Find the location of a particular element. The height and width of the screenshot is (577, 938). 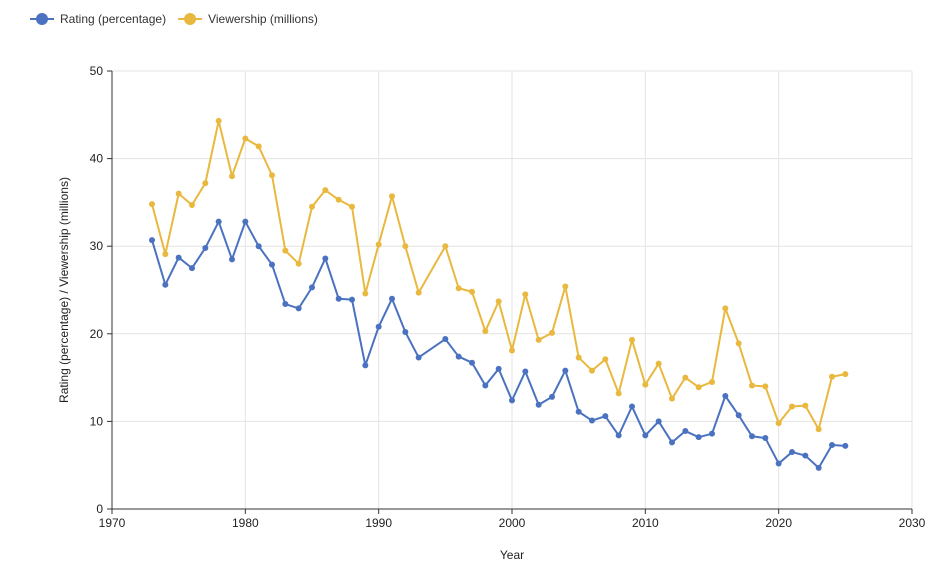

y-tick-label: 50 is located at coordinates (97, 71).